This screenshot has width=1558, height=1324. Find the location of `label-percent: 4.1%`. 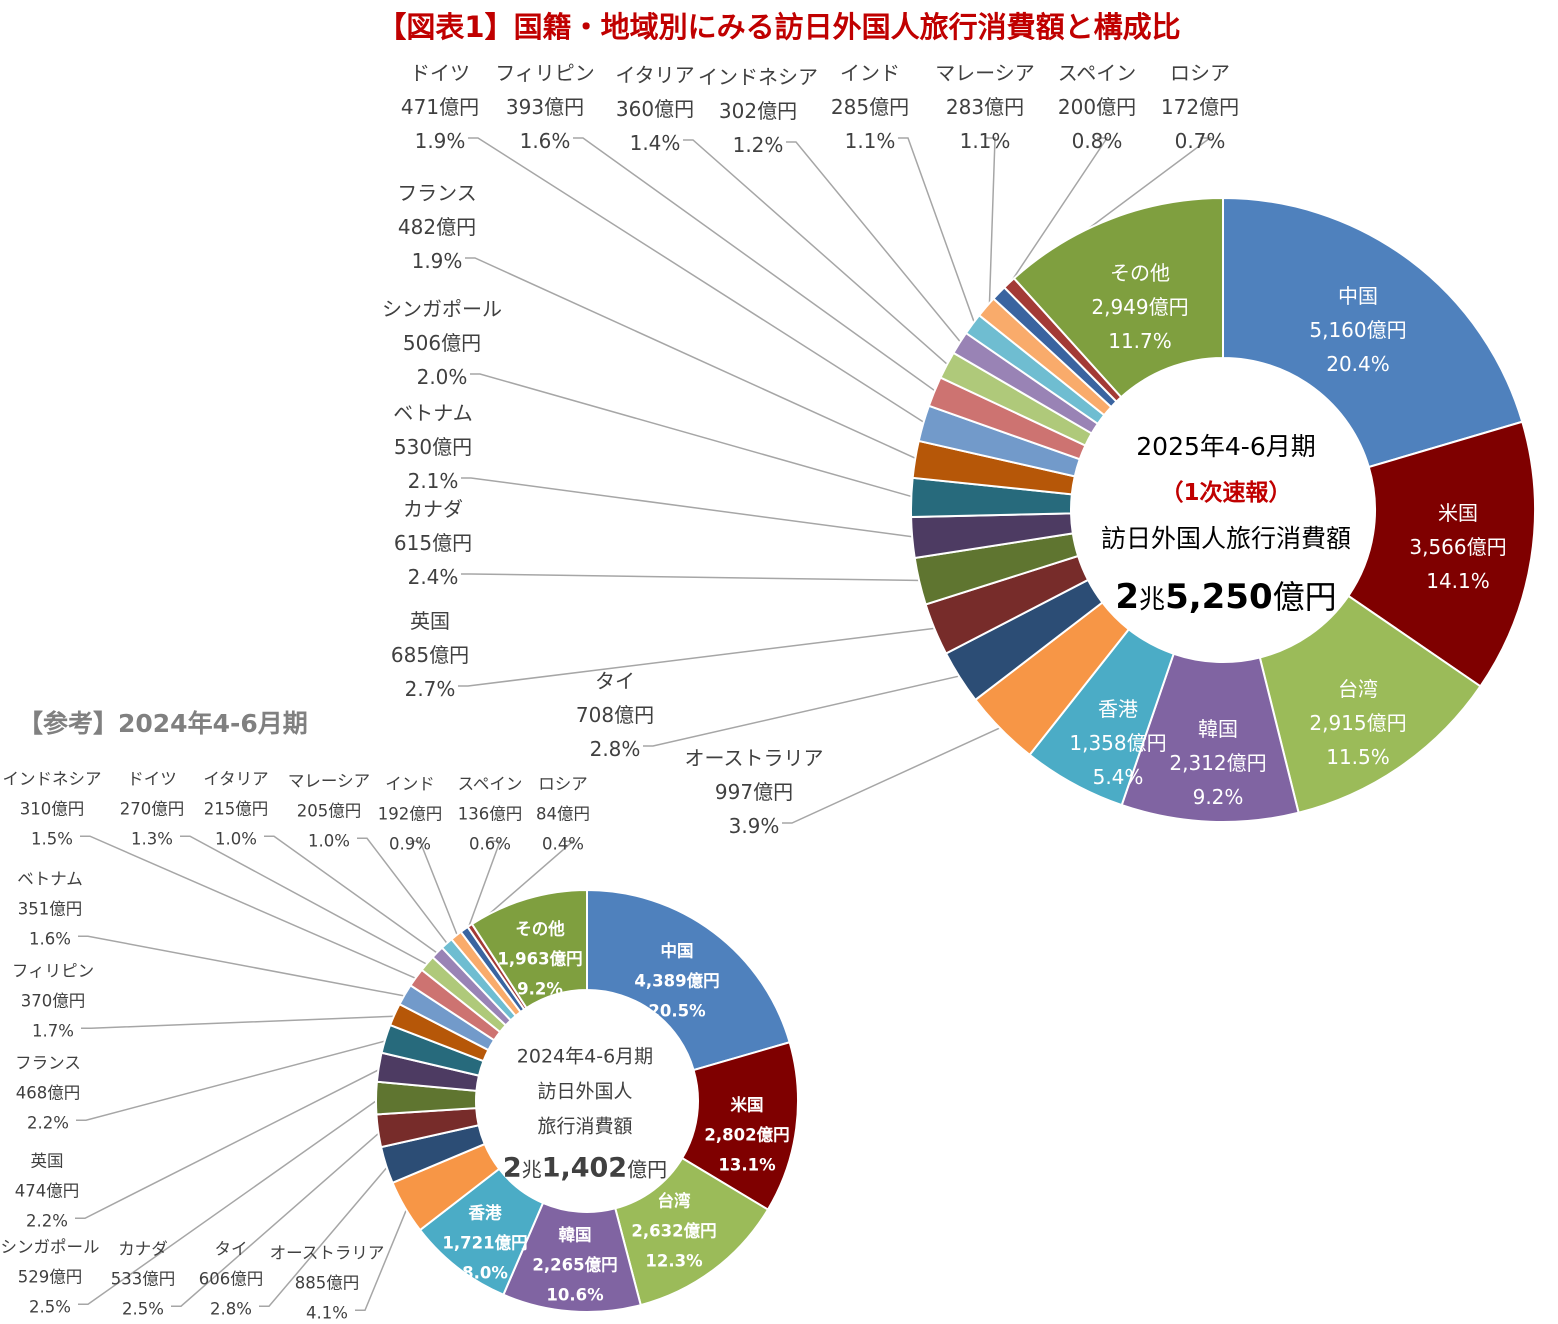

label-percent: 4.1% is located at coordinates (327, 1313).